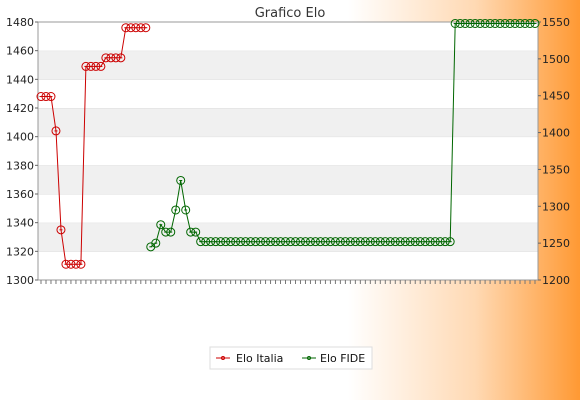 The image size is (580, 400). What do you see at coordinates (556, 96) in the screenshot?
I see `y-right-tick-label: 1450` at bounding box center [556, 96].